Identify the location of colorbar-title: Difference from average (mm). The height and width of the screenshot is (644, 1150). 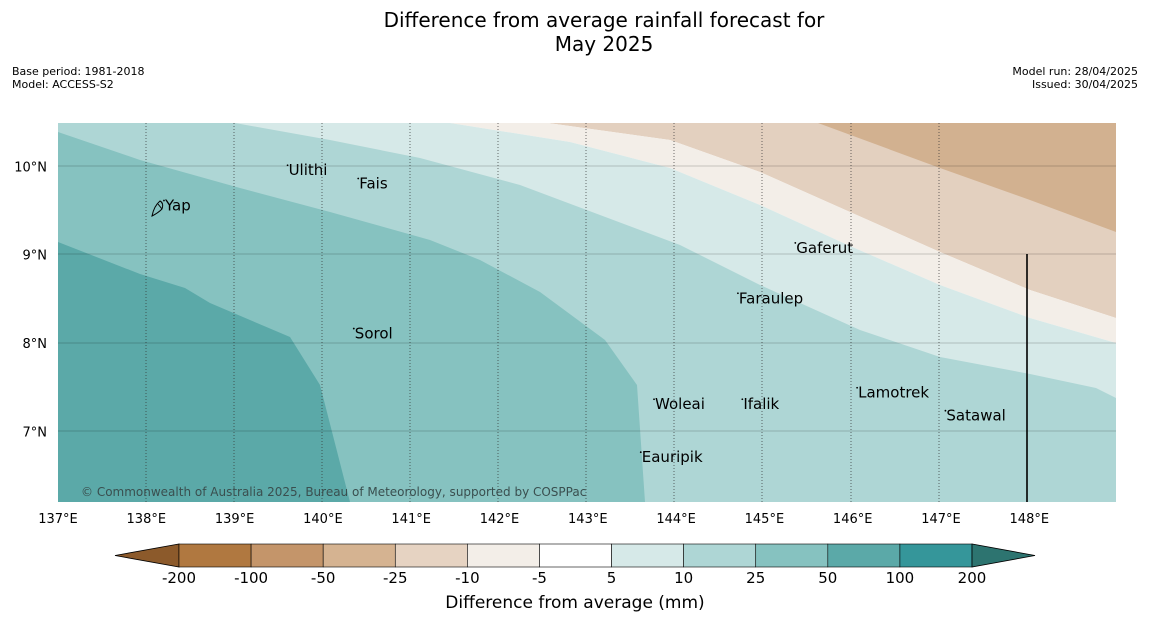
(575, 603).